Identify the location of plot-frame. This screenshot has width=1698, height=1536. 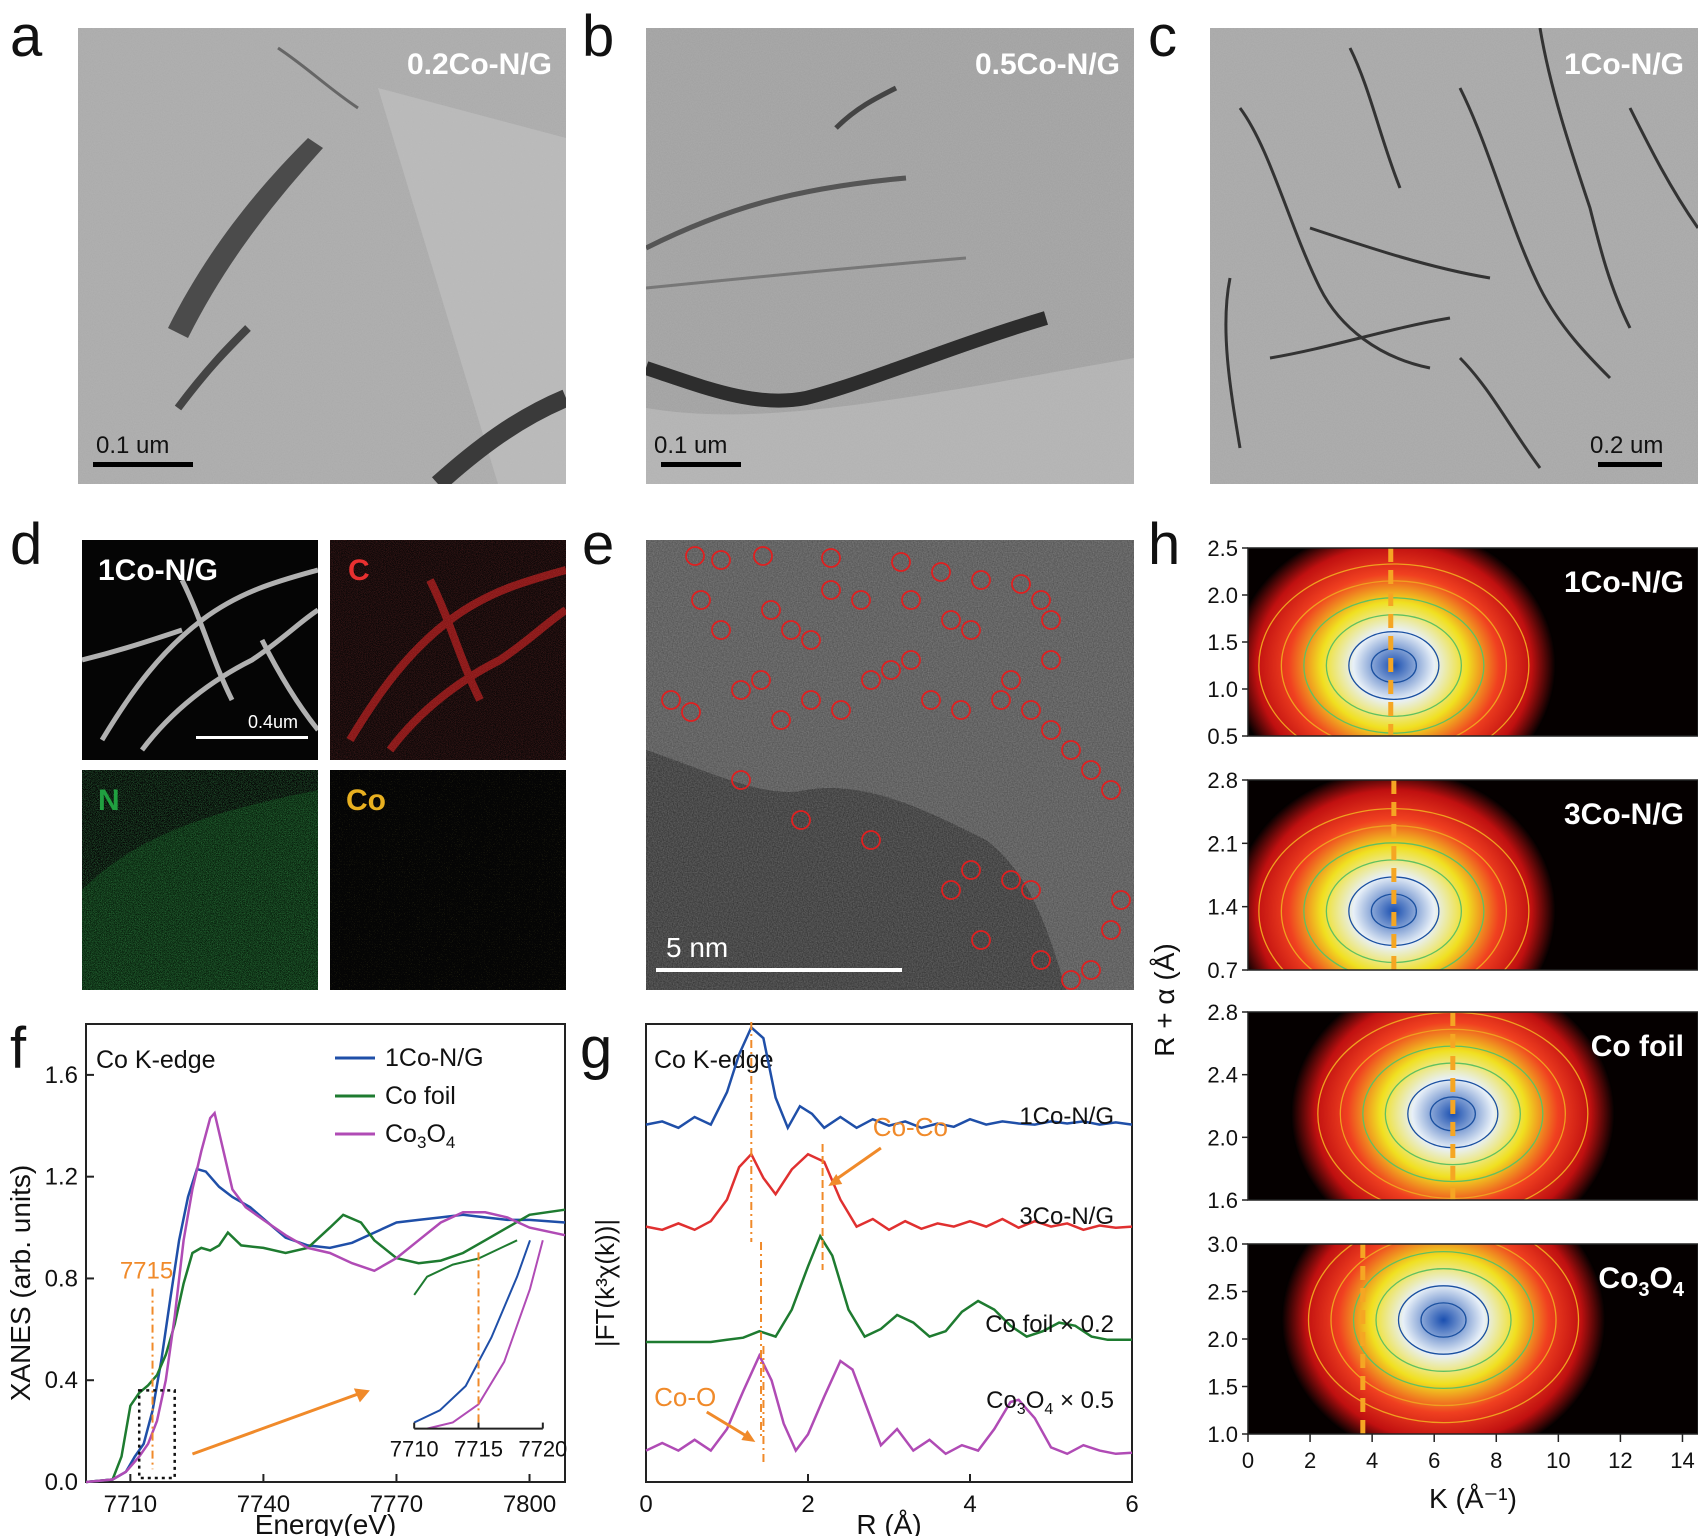
(889, 1253).